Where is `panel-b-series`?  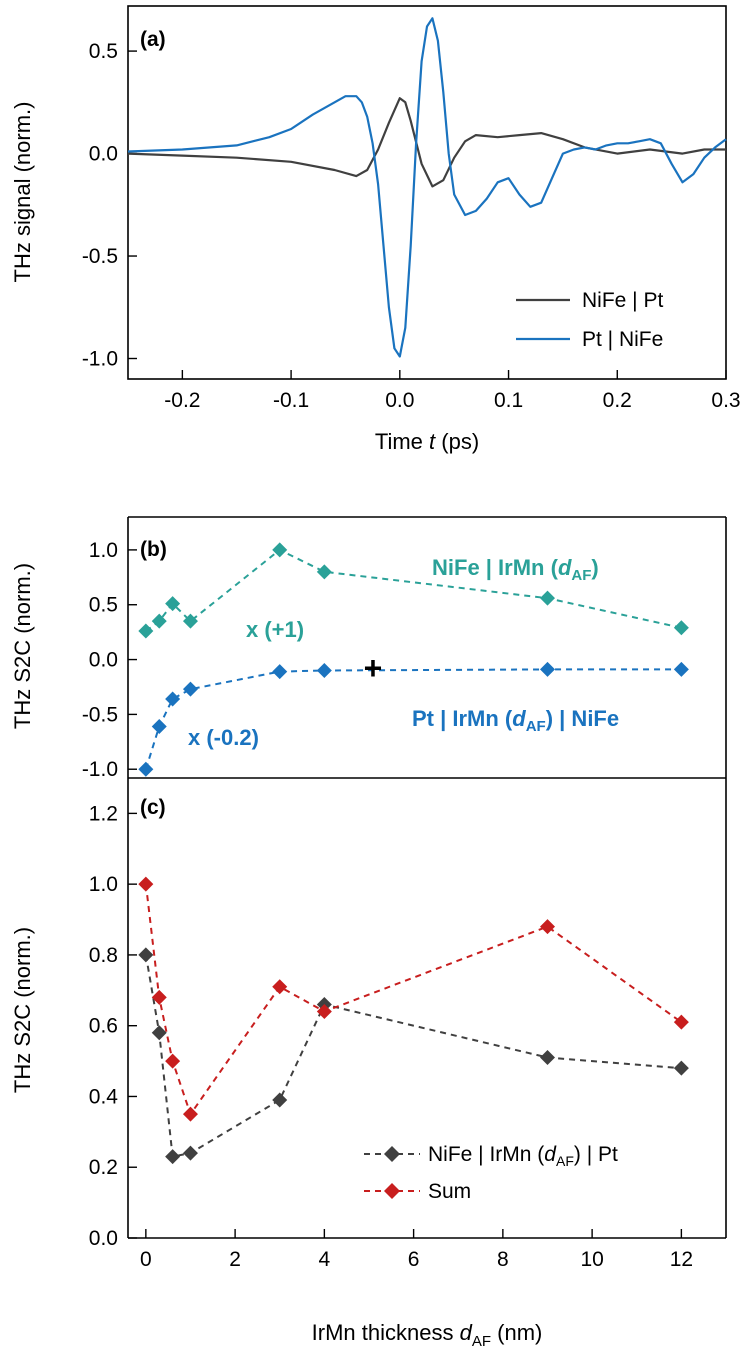 panel-b-series is located at coordinates (413, 659).